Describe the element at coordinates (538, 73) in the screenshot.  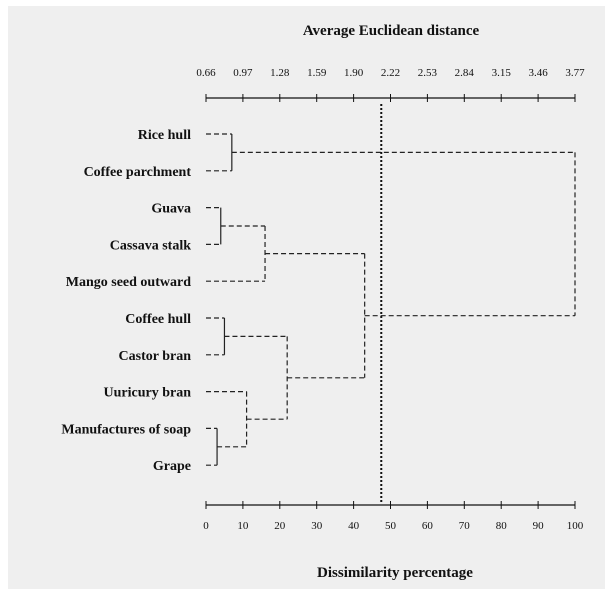
I see `top-tick-label: 3.46` at that location.